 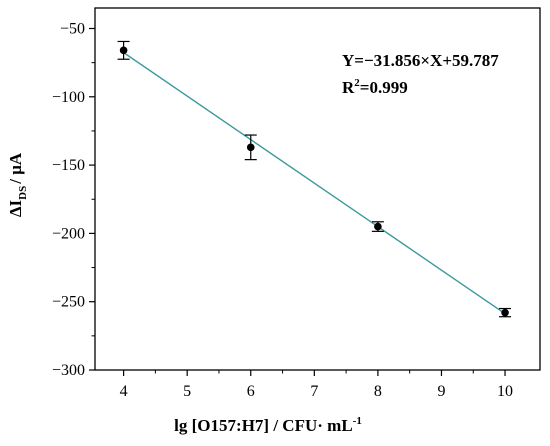 What do you see at coordinates (251, 391) in the screenshot?
I see `x-tick-label: 6` at bounding box center [251, 391].